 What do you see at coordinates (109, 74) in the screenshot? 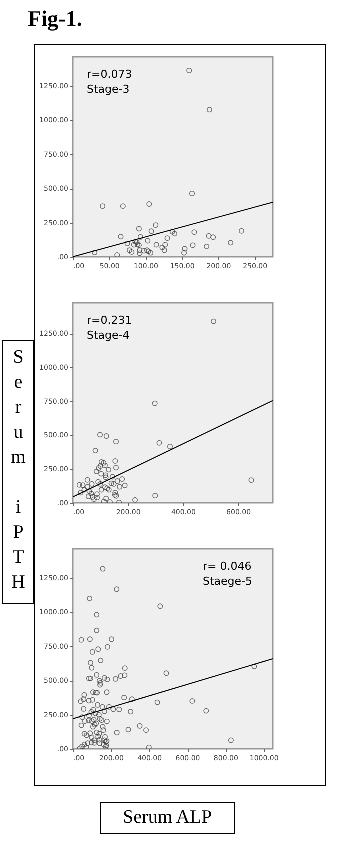
I see `annotation: r=0.073` at bounding box center [109, 74].